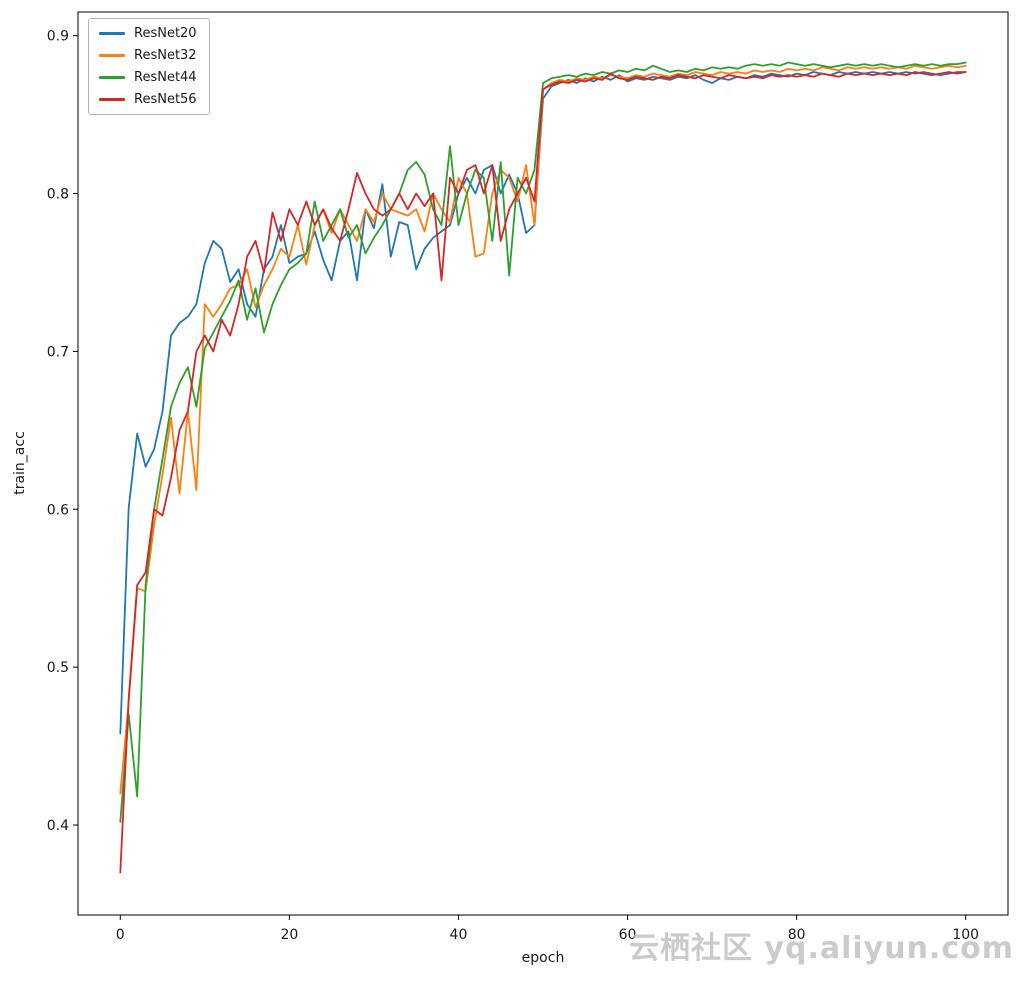 The height and width of the screenshot is (981, 1018). I want to click on legend-item-resnet20: ResNet20, so click(148, 33).